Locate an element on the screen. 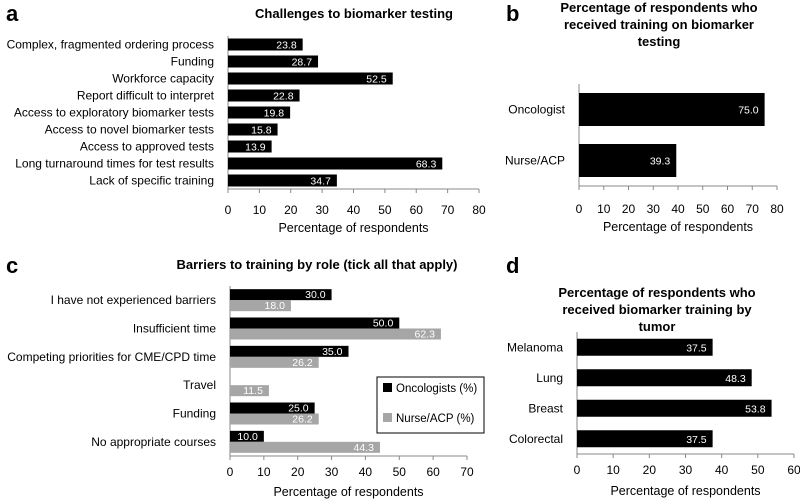 The height and width of the screenshot is (501, 800). a-category-label: Access to exploratory biomarker tests is located at coordinates (114, 113).